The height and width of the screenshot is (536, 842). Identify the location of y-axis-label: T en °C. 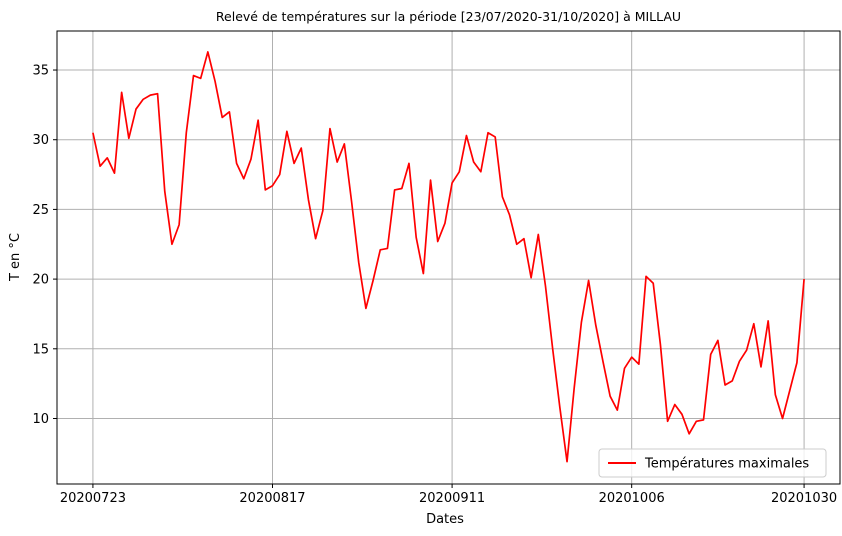
(15, 257).